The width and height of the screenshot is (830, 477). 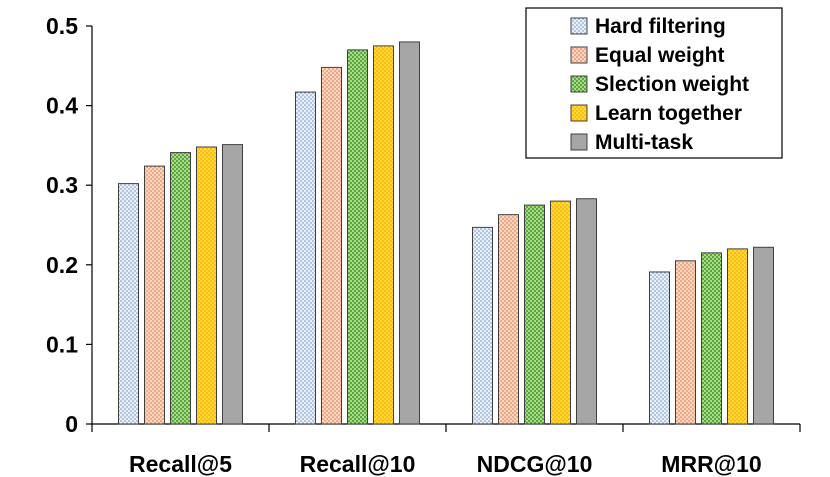 What do you see at coordinates (672, 84) in the screenshot?
I see `legend-label: Slection weight` at bounding box center [672, 84].